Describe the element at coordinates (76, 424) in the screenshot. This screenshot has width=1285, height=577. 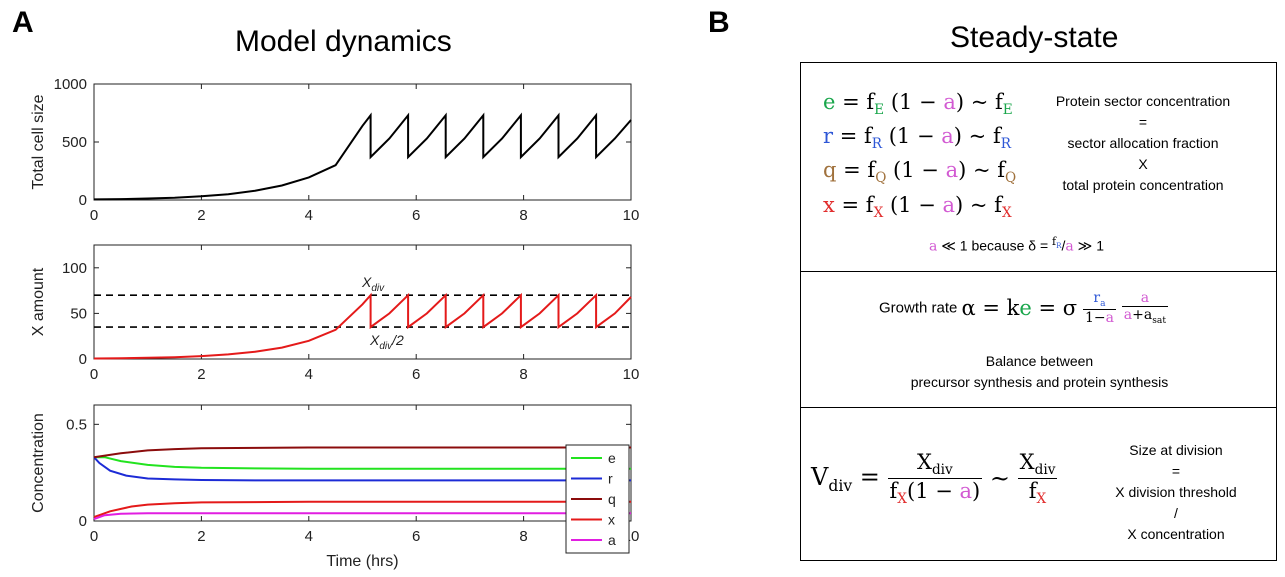
I see `y-tick-label: 0.5` at that location.